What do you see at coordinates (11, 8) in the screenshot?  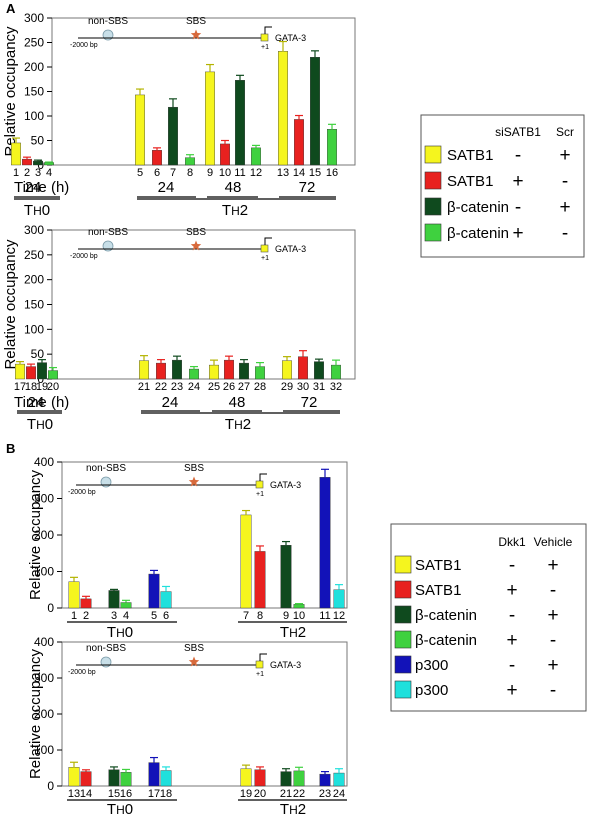 I see `panel-letter-a: A` at bounding box center [11, 8].